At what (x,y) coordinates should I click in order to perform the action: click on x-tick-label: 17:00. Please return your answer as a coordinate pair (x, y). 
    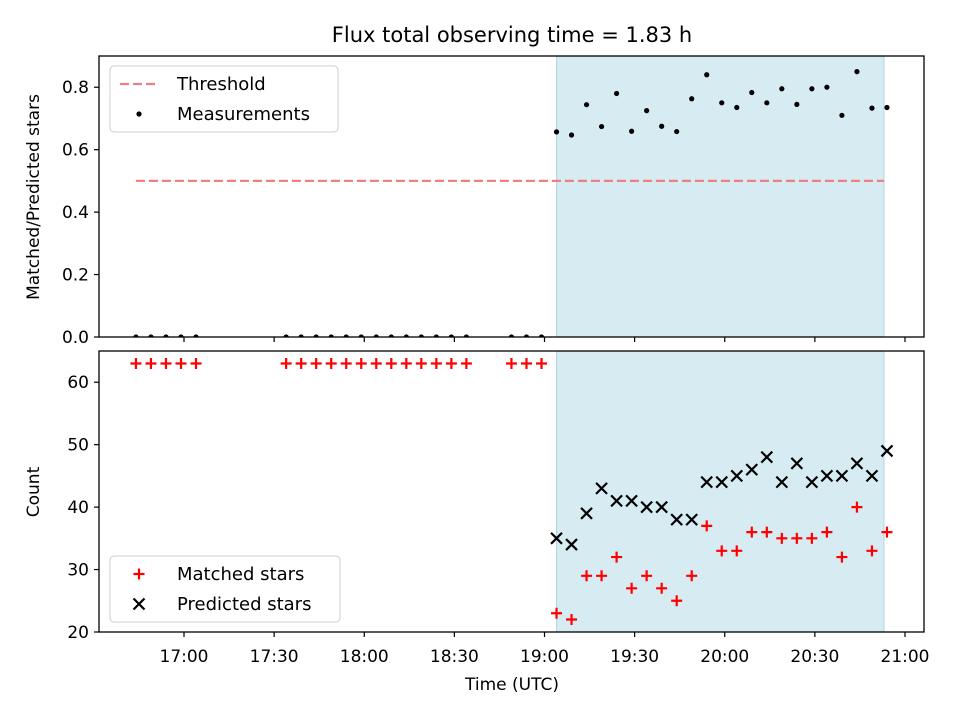
    Looking at the image, I should click on (184, 657).